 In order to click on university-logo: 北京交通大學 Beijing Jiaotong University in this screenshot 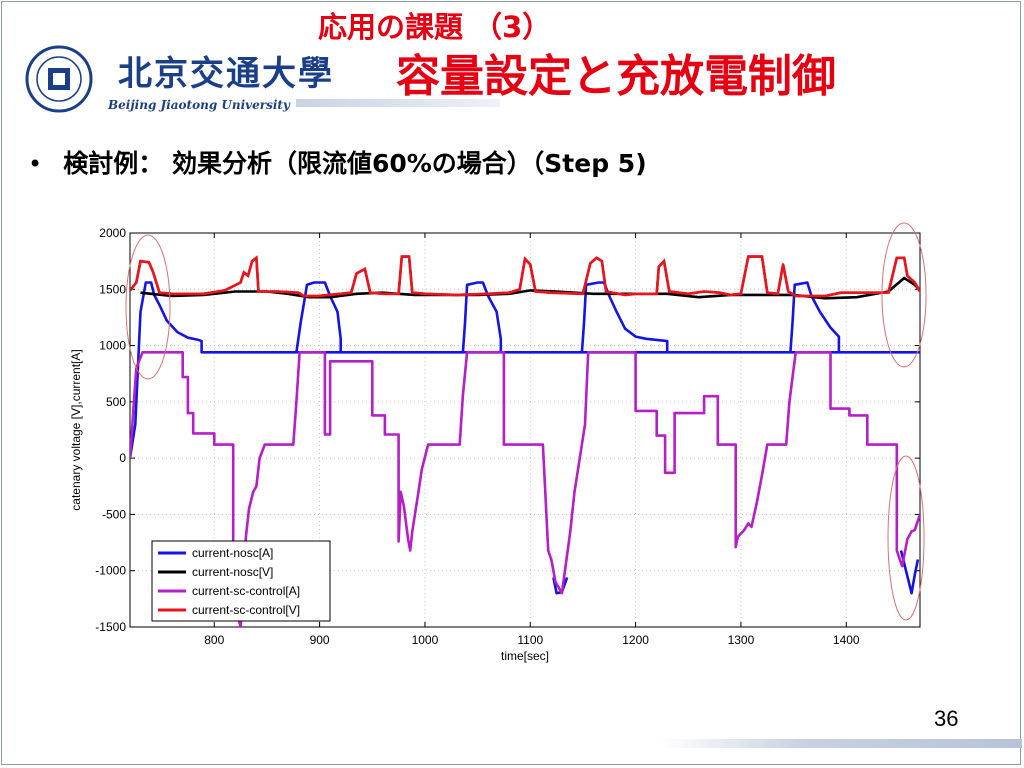, I will do `click(177, 79)`.